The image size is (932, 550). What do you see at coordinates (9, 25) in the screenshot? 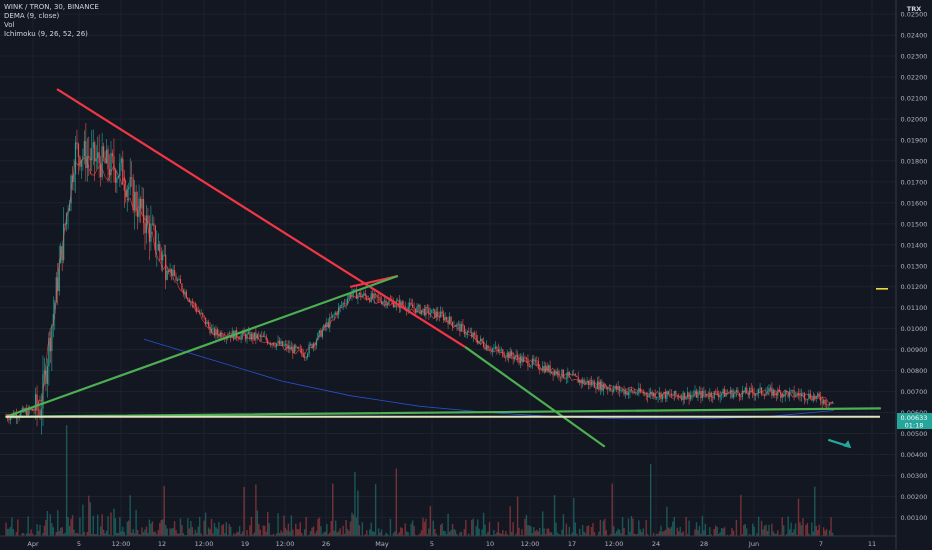
I see `indicator-volume: Vol` at bounding box center [9, 25].